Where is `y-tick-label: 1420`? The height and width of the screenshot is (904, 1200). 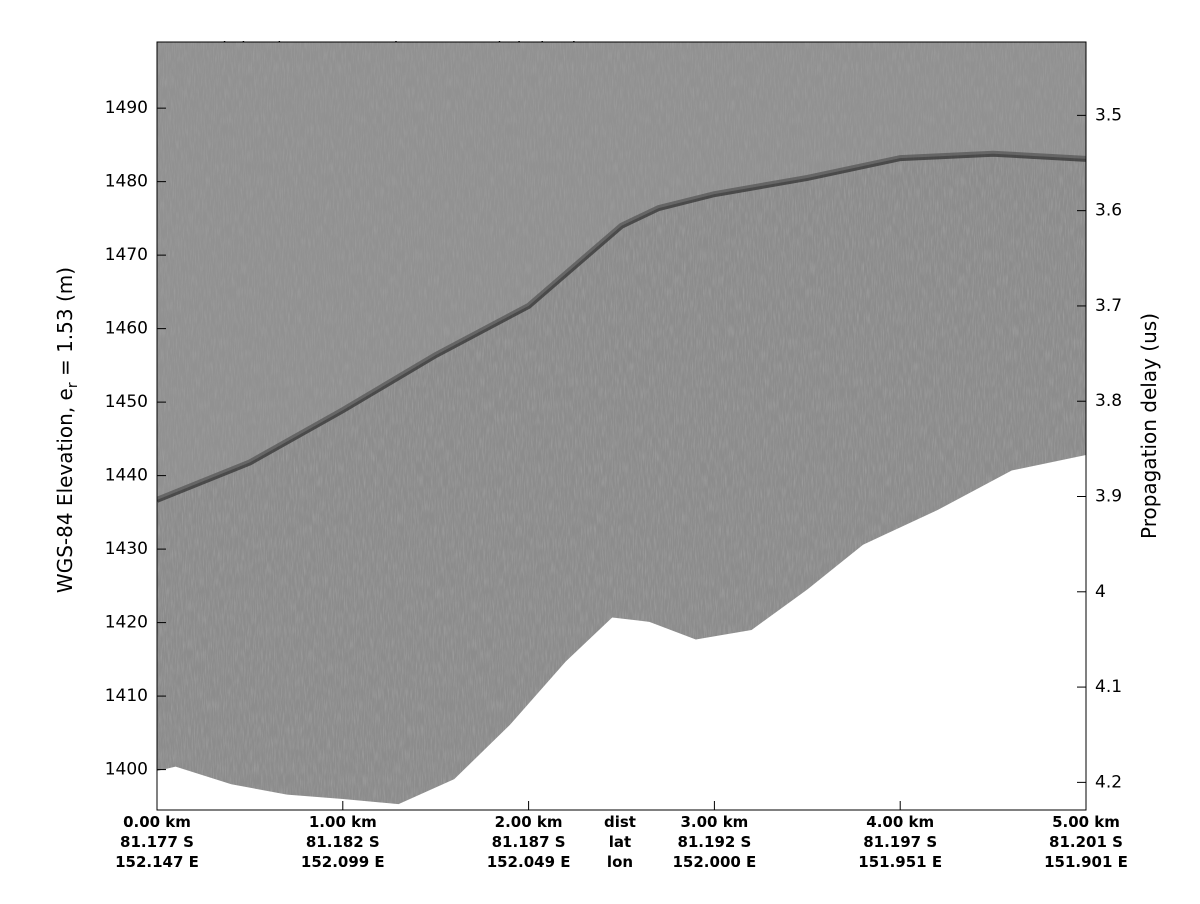 y-tick-label: 1420 is located at coordinates (126, 623).